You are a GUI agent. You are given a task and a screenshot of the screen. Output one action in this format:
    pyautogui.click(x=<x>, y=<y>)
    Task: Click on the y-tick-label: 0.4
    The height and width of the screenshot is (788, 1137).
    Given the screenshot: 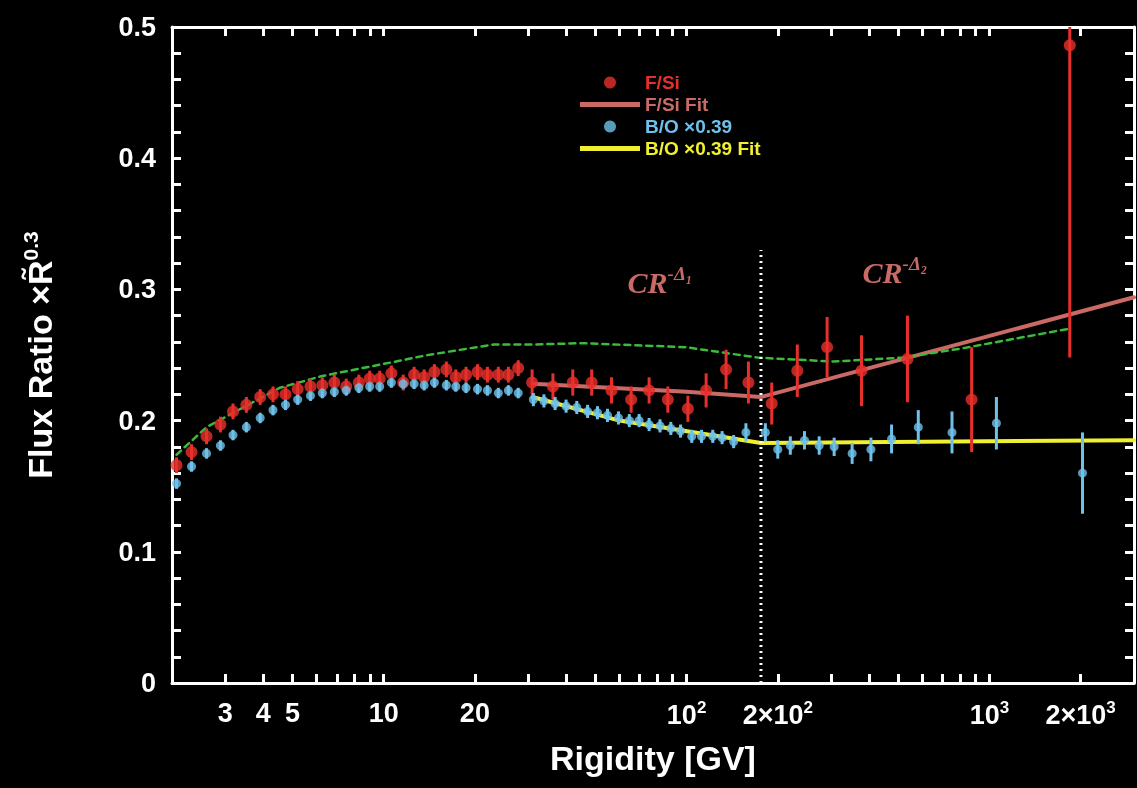 What is the action you would take?
    pyautogui.click(x=137, y=158)
    